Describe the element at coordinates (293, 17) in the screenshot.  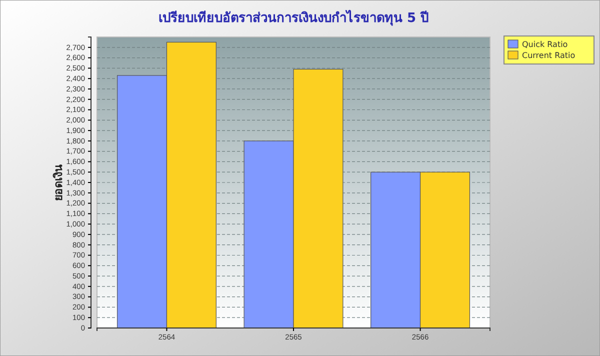
I see `chart-title: เปรียบเทียบอัตราส่วนการเงินงบกำไรขาดทุน 5 ปี` at that location.